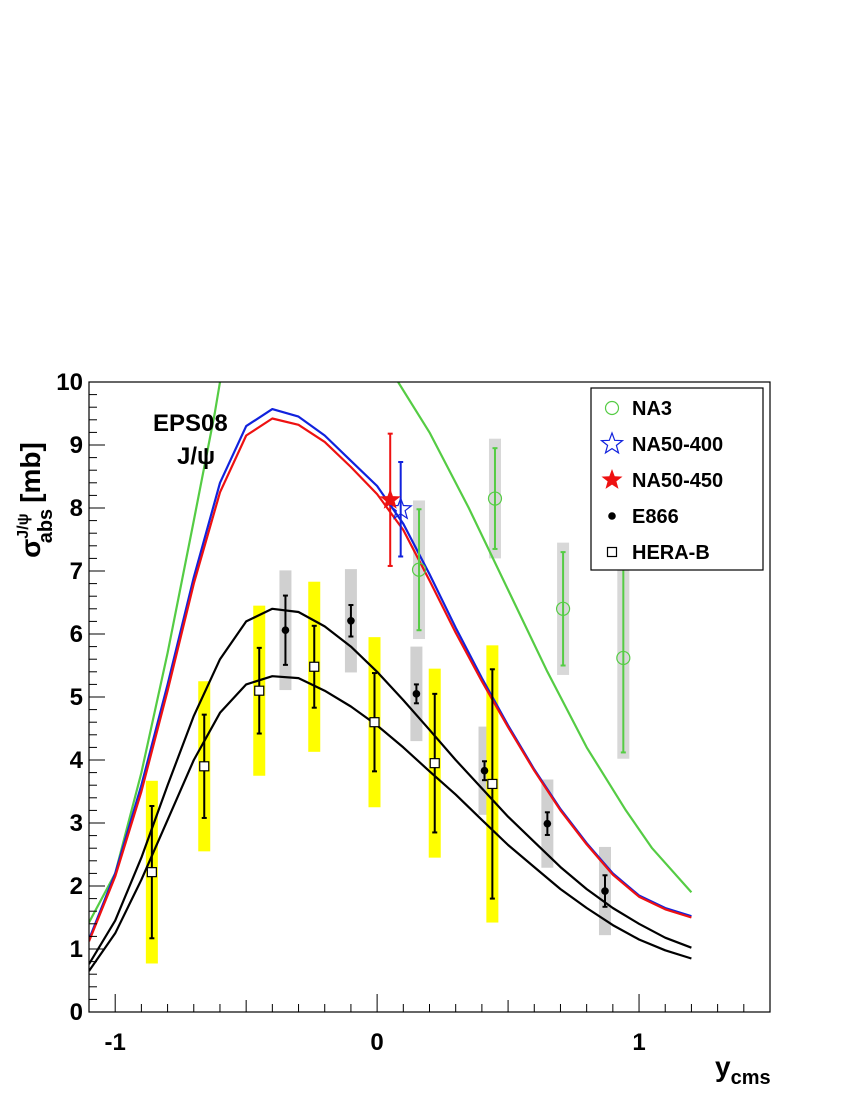 Image resolution: width=850 pixels, height=1100 pixels. I want to click on y-tick-label: 6, so click(76, 634).